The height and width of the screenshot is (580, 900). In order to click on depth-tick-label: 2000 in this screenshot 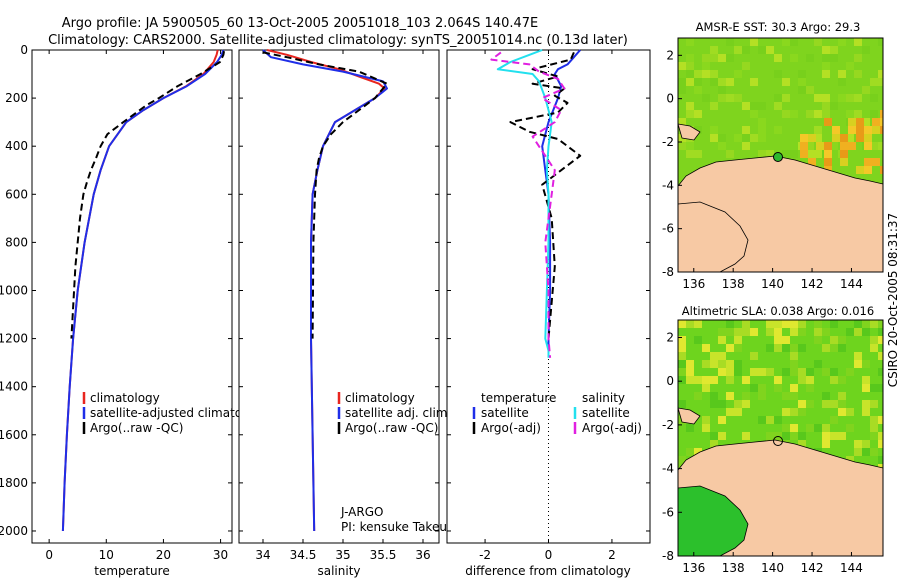, I will do `click(14, 531)`.